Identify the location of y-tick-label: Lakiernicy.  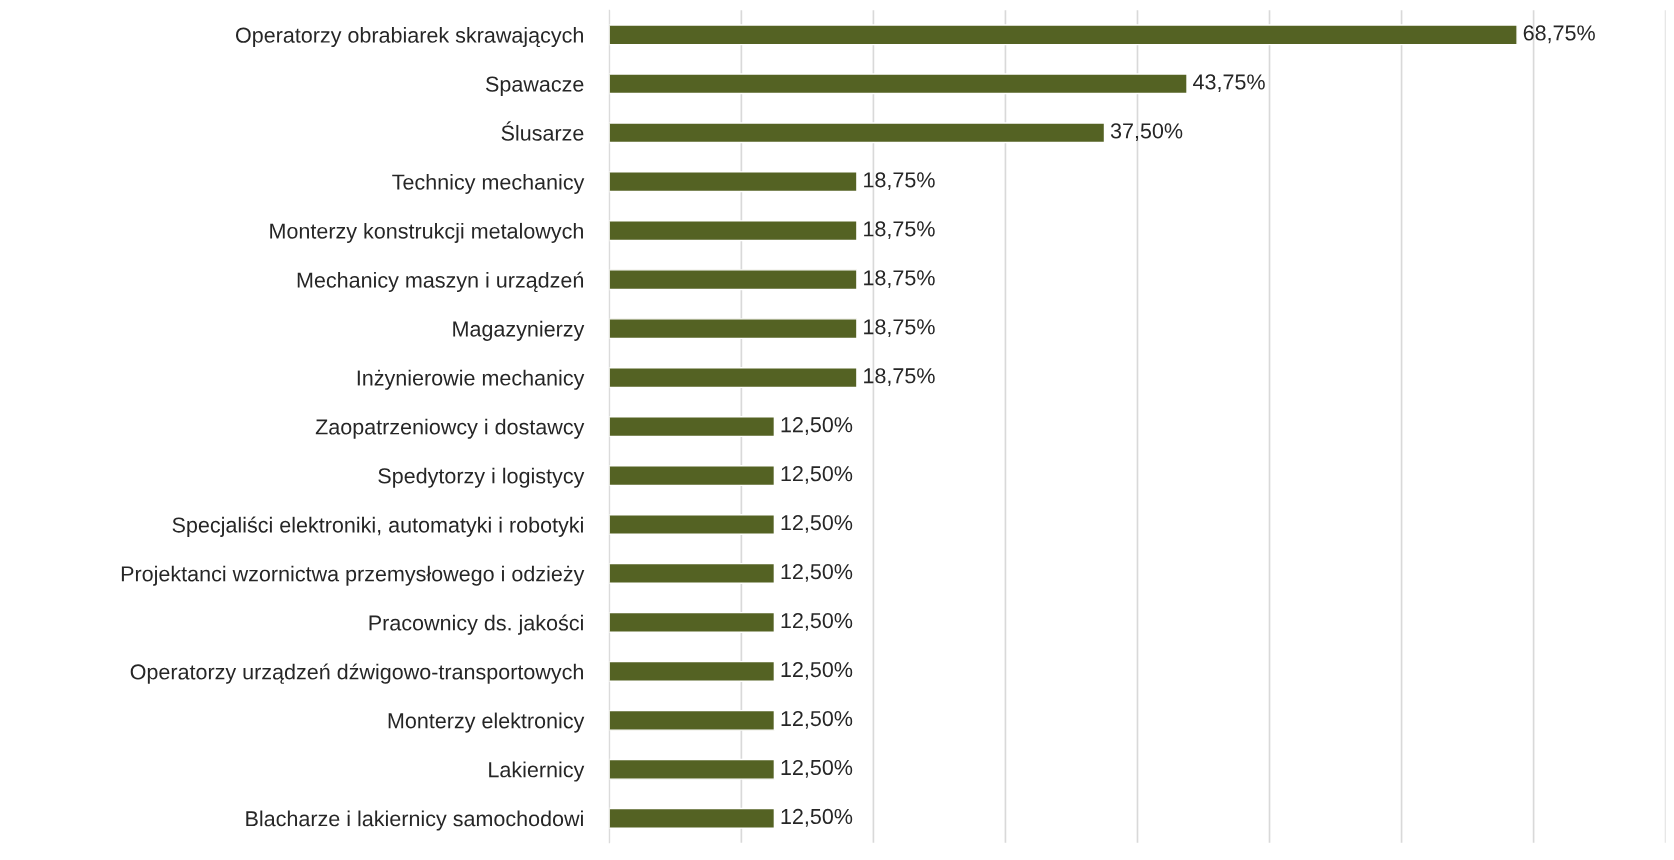
(537, 771).